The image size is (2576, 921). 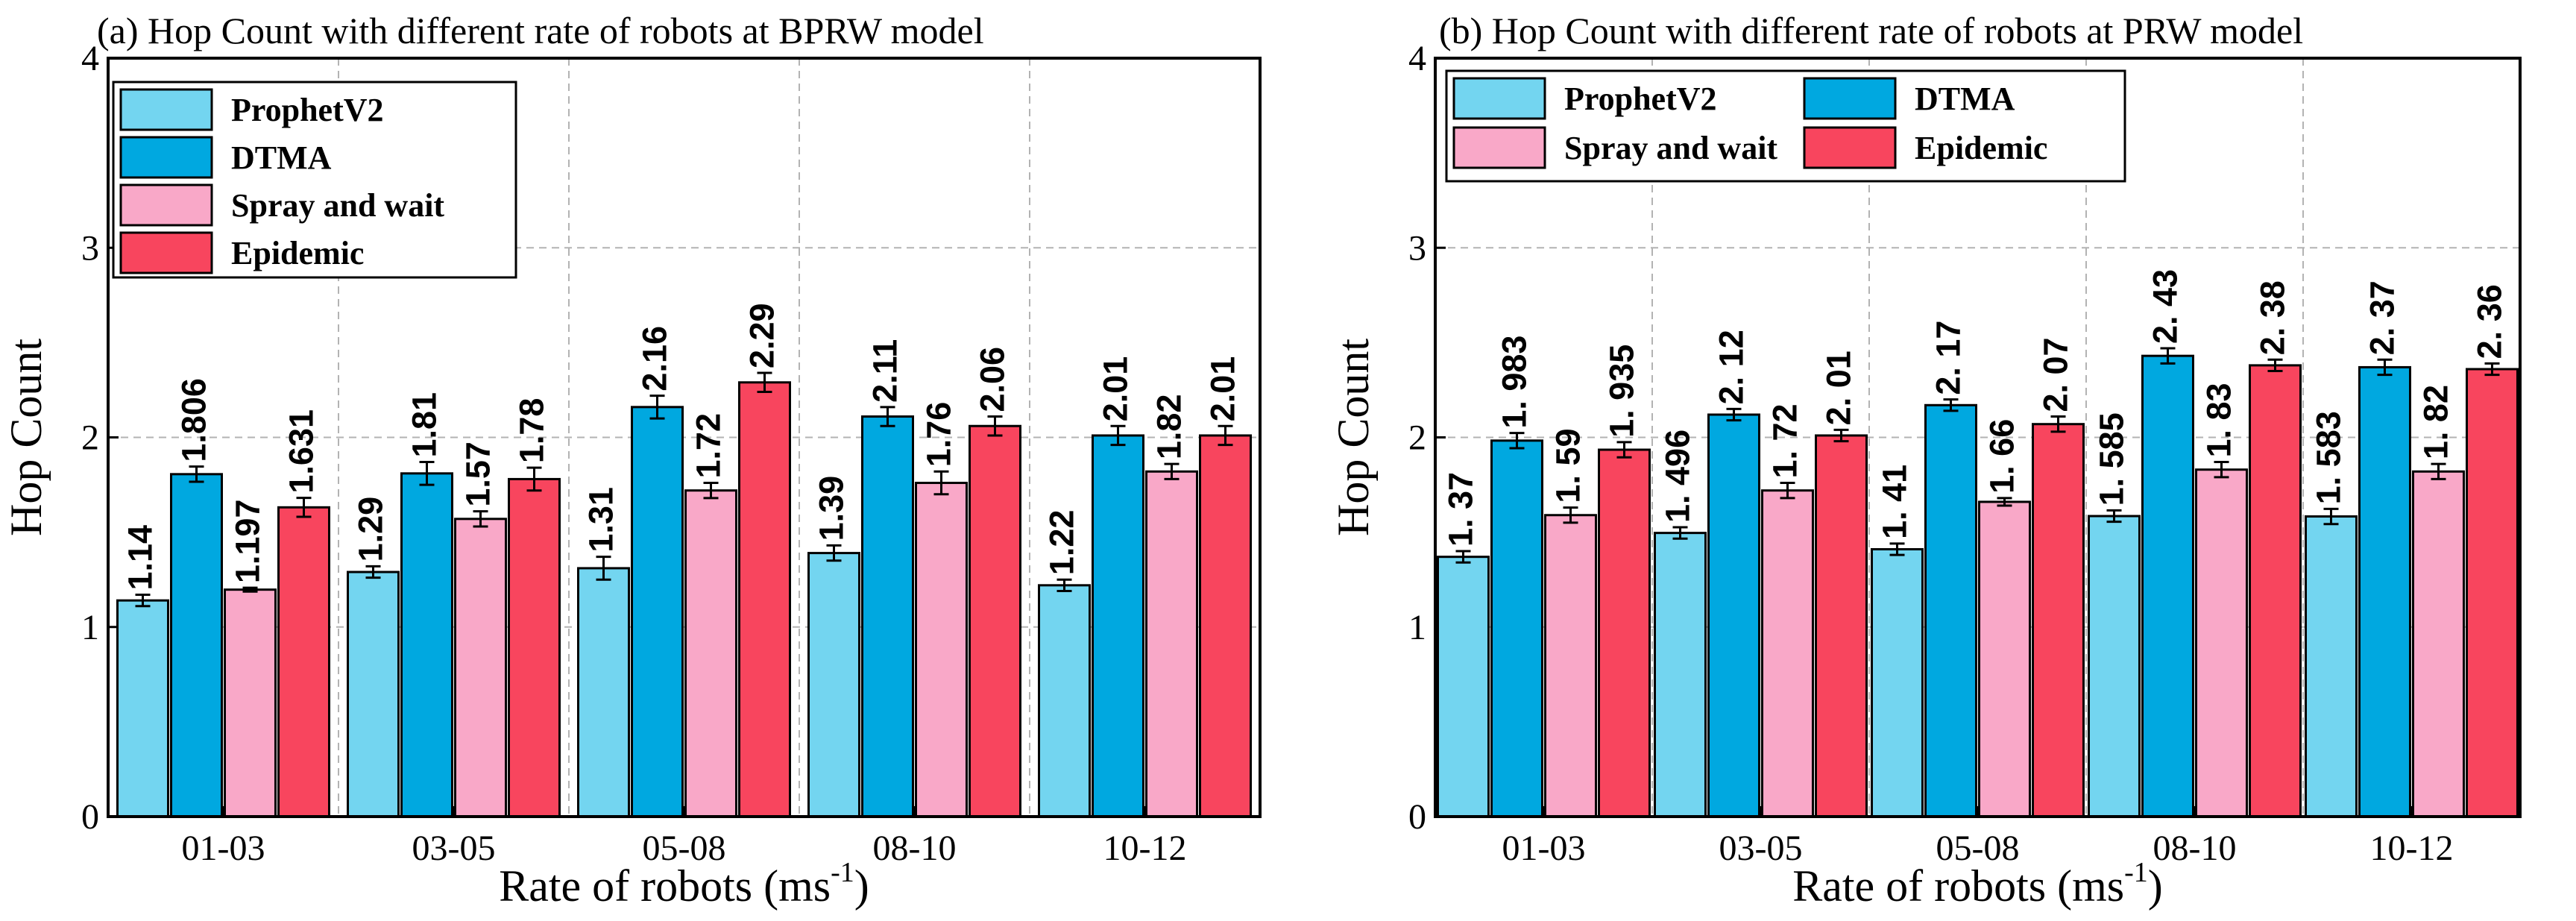 I want to click on data-label: 1.57, so click(x=478, y=474).